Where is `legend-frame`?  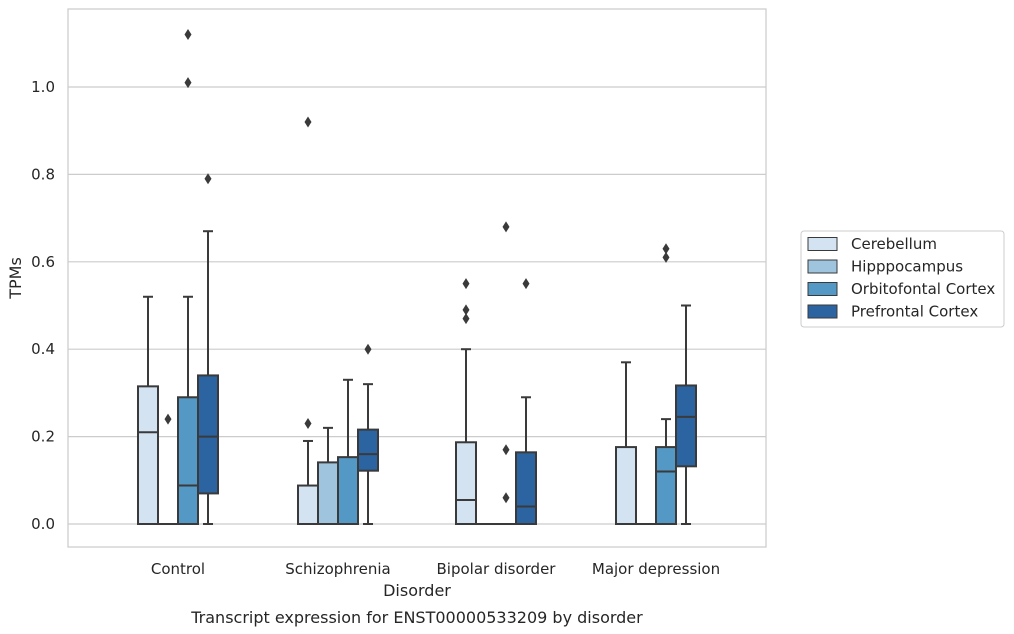
legend-frame is located at coordinates (902, 279).